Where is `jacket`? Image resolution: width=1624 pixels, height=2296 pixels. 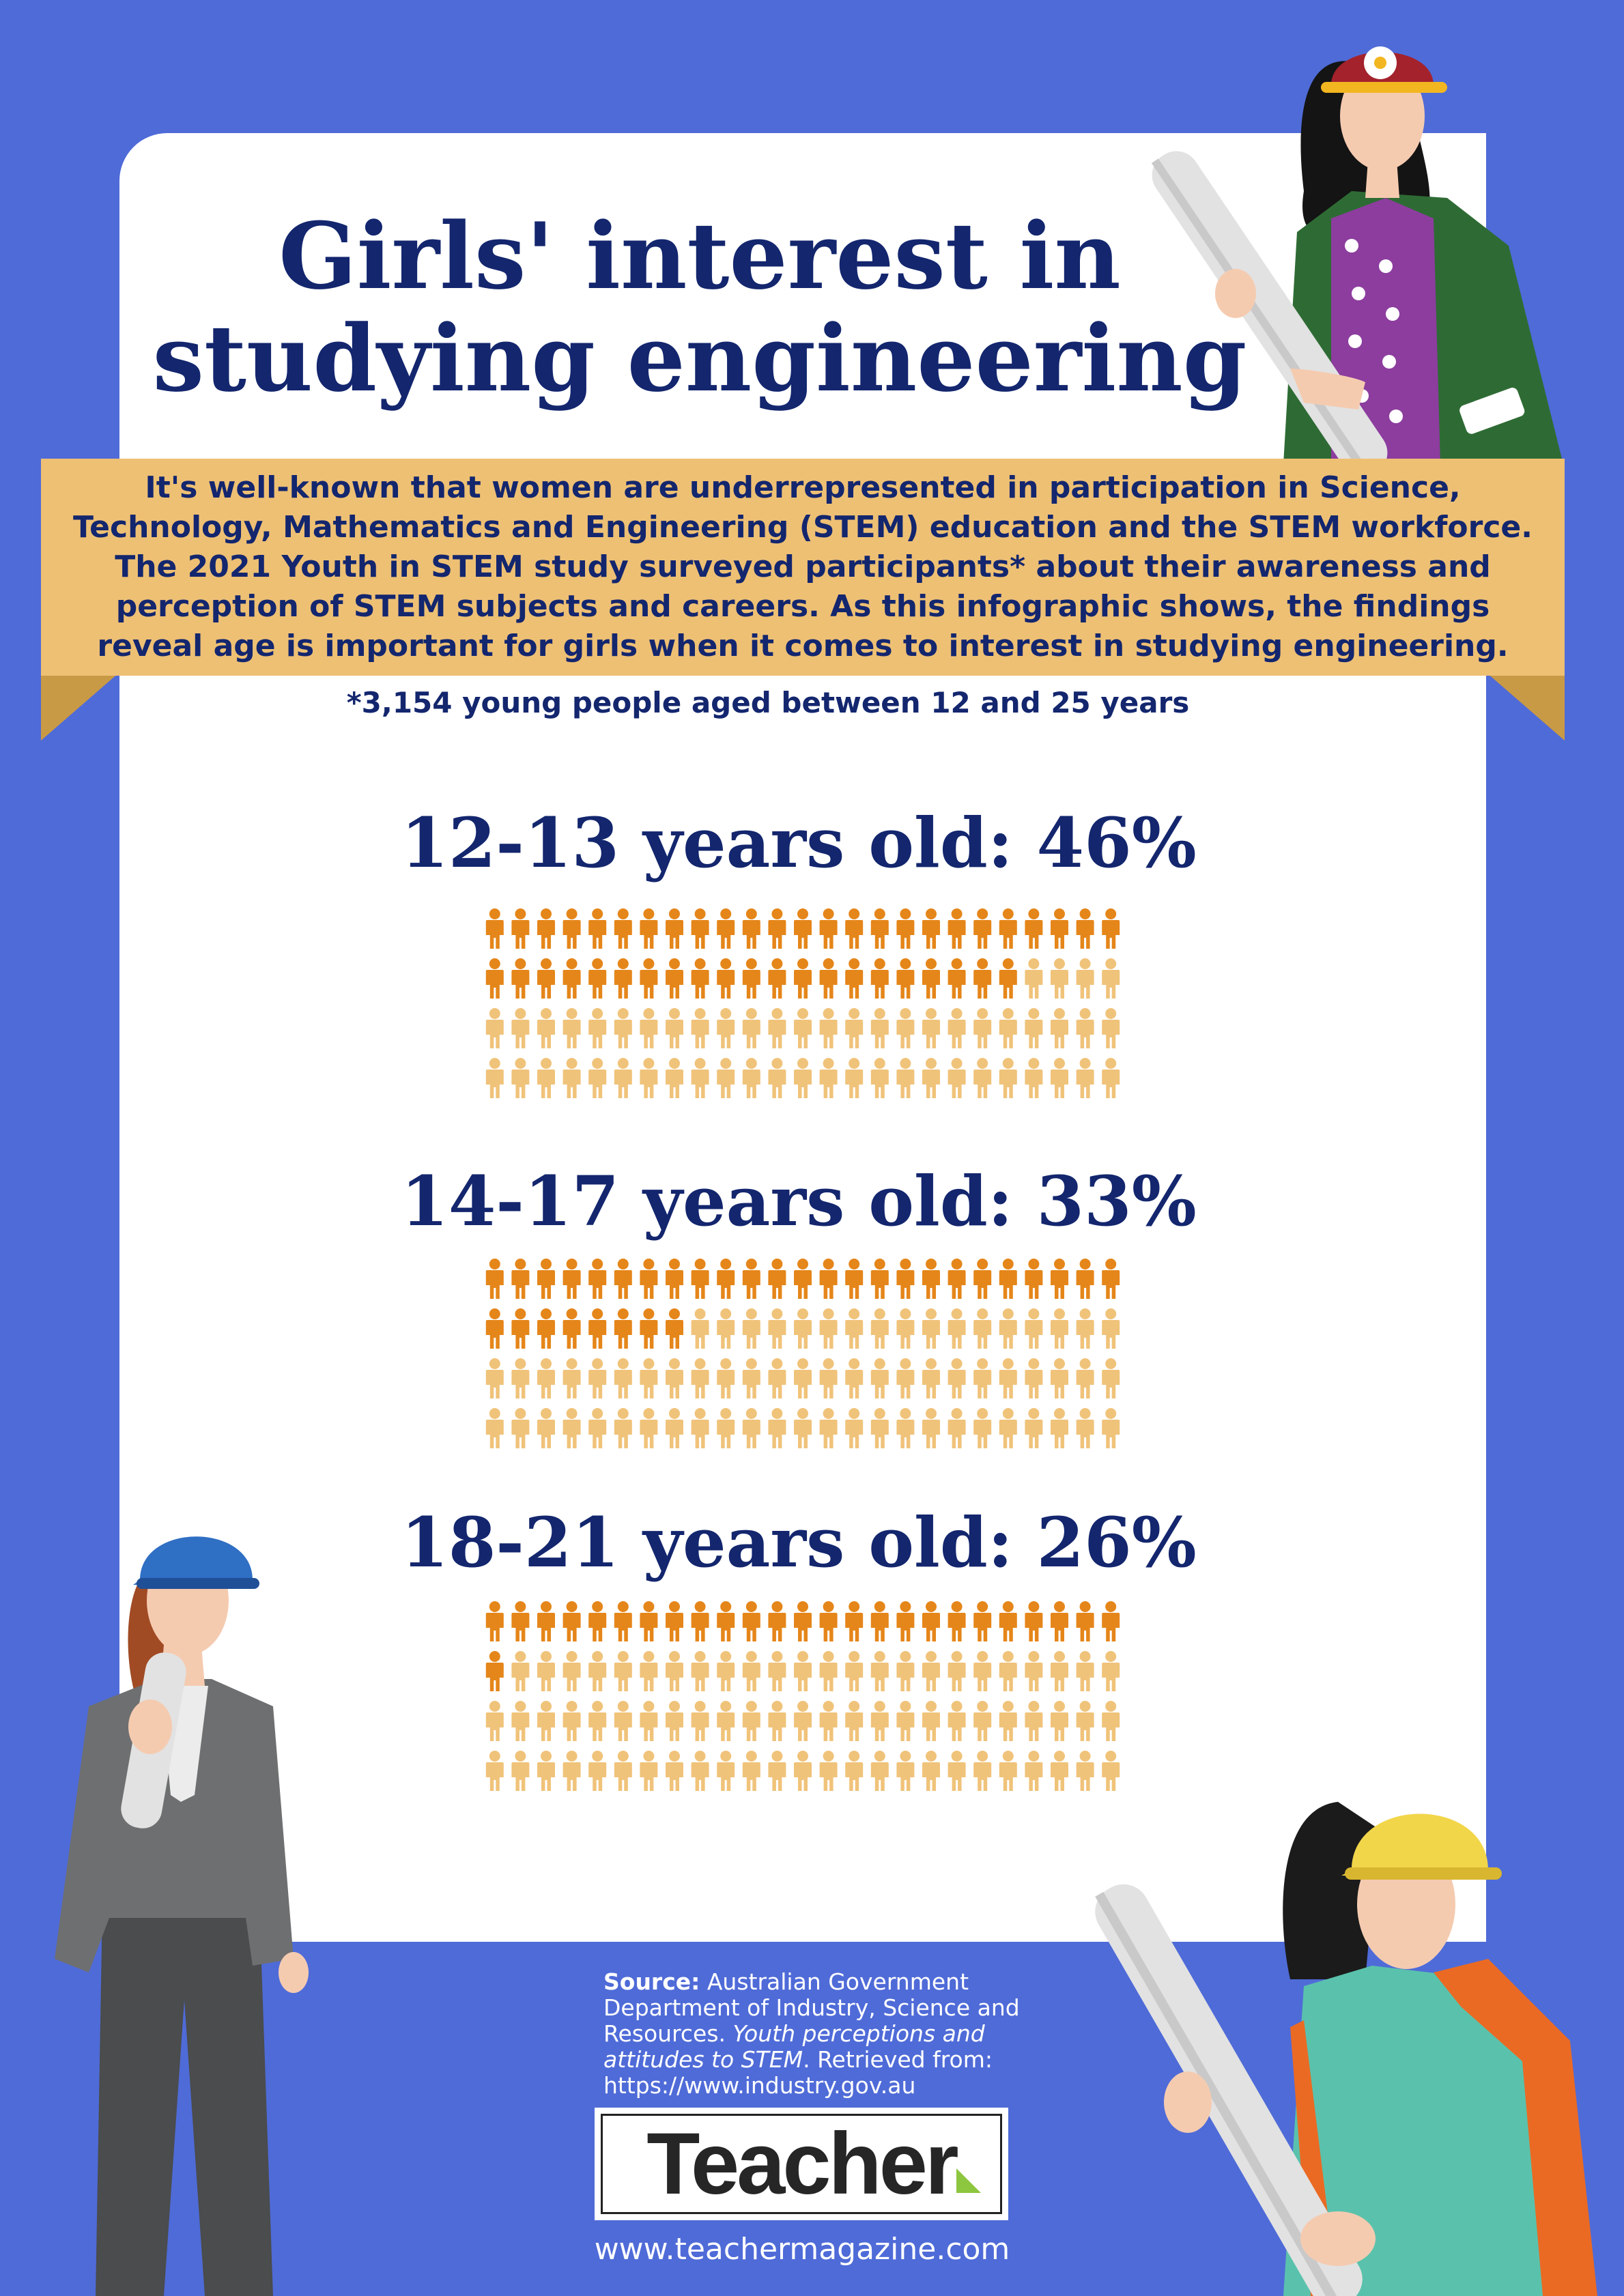
jacket is located at coordinates (174, 1826).